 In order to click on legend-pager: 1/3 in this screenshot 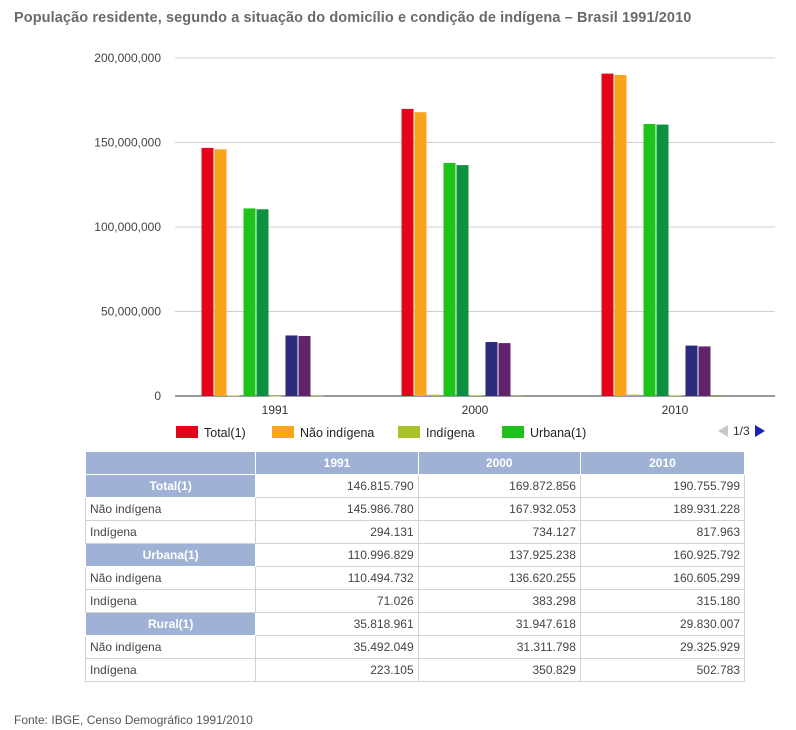, I will do `click(741, 431)`.